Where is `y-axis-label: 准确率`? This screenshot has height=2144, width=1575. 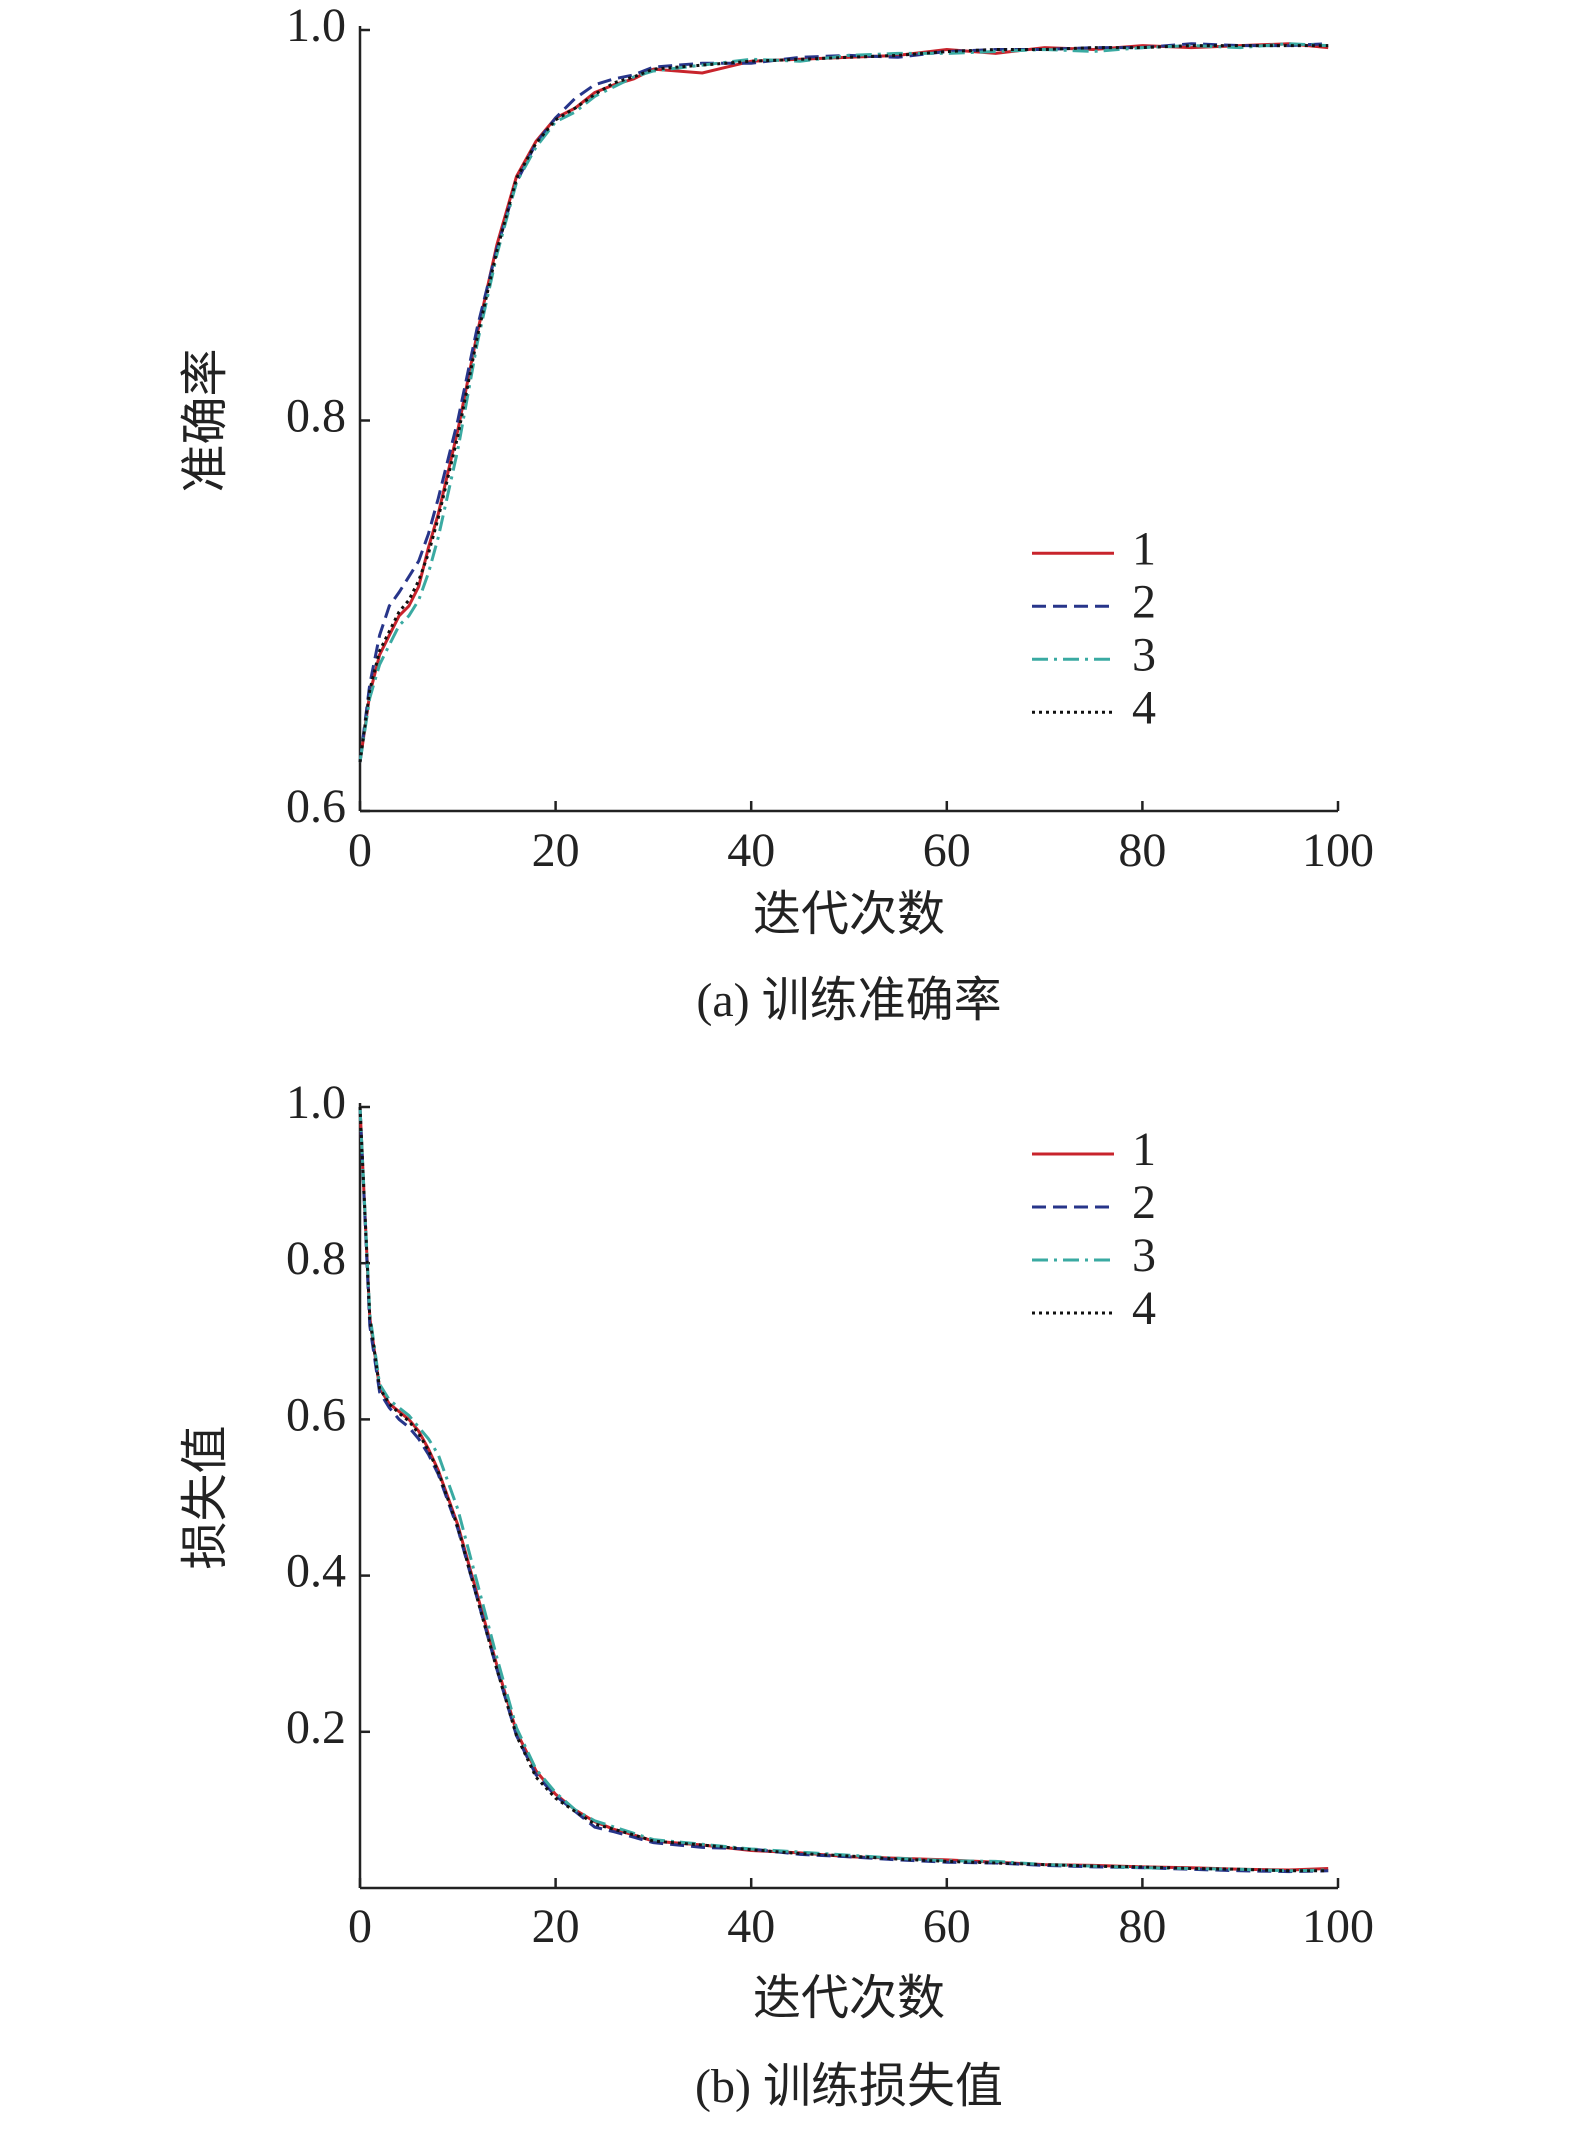 y-axis-label: 准确率 is located at coordinates (205, 420).